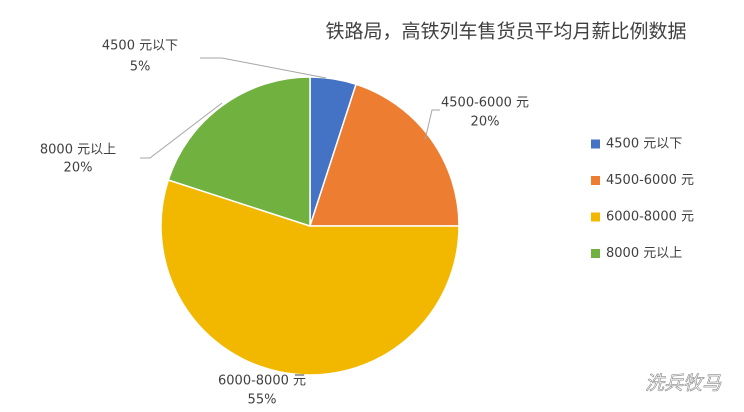  Describe the element at coordinates (485, 103) in the screenshot. I see `data-label-name: 4500-6000 元` at that location.